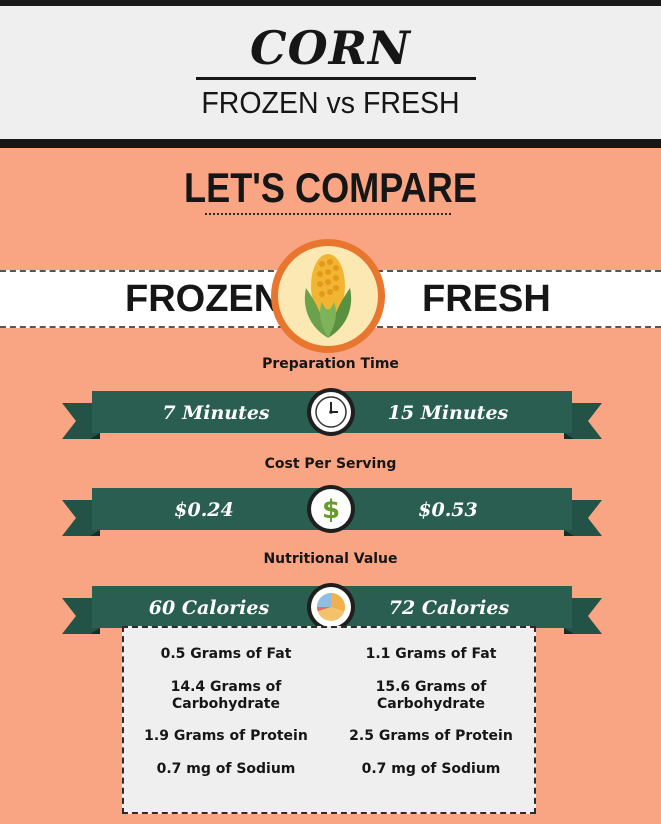  I want to click on frozen-protein: 1.9 Grams of Protein, so click(226, 736).